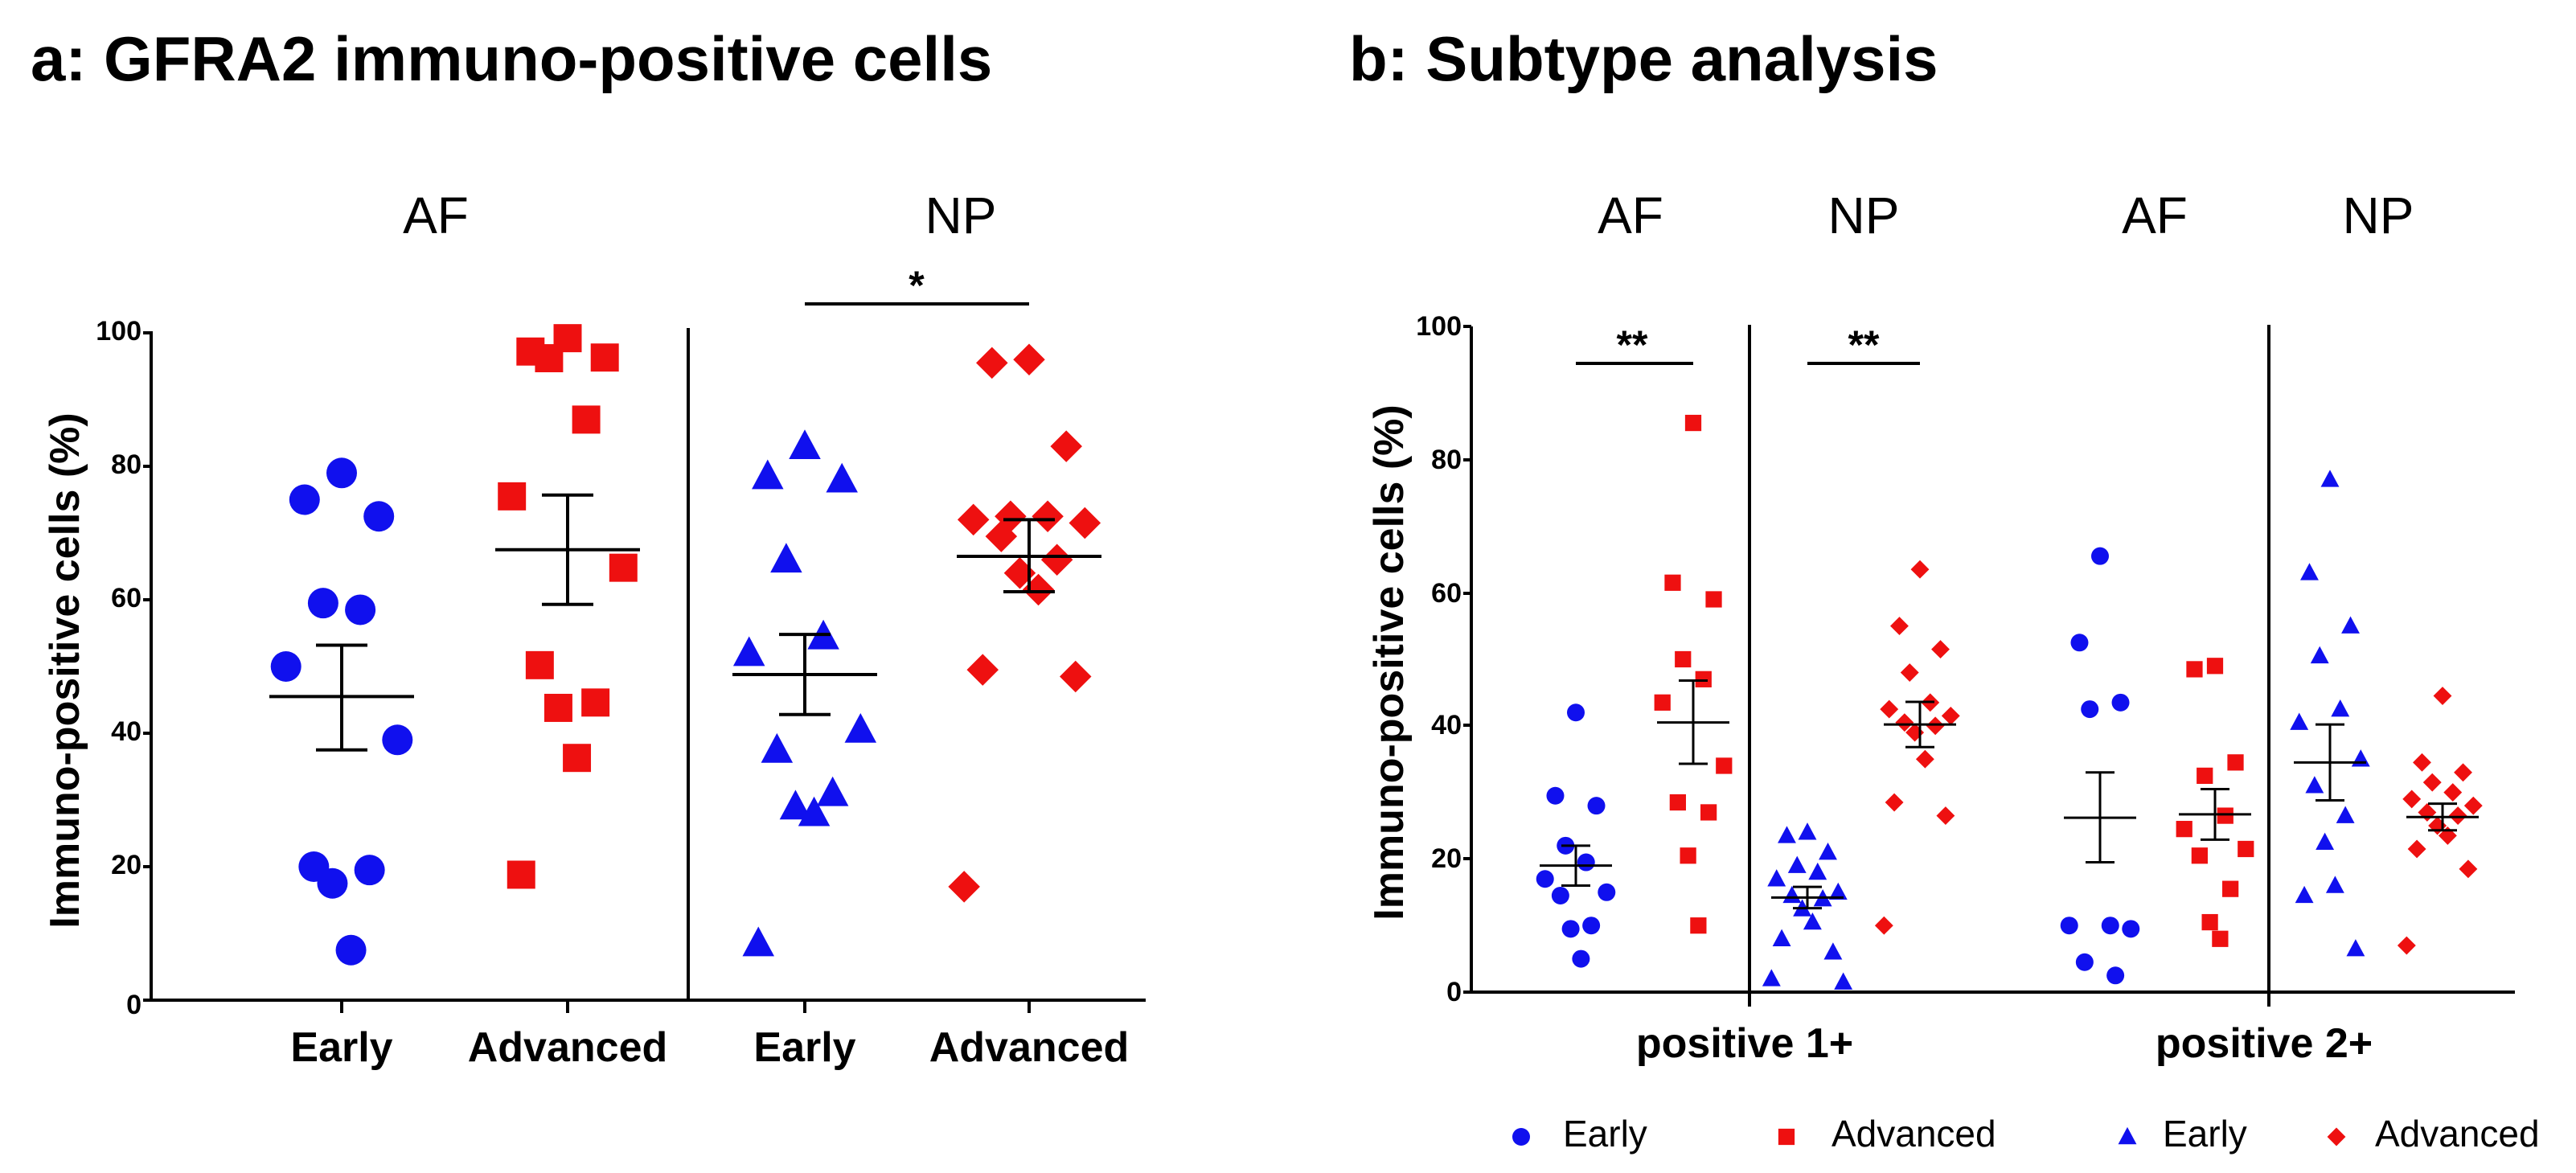 Image resolution: width=2576 pixels, height=1173 pixels. Describe the element at coordinates (2100, 766) in the screenshot. I see `series-positive-2-af-early` at that location.